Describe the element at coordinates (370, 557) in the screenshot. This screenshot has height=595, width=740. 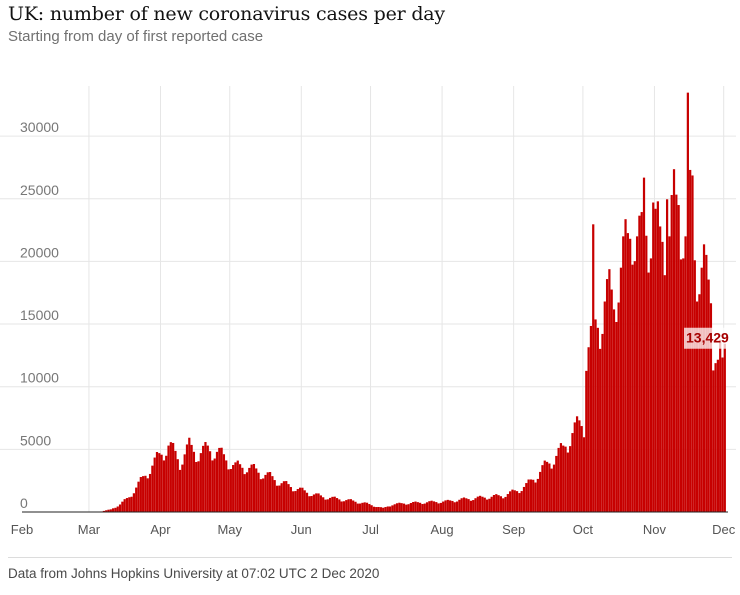
I see `footer-divider` at that location.